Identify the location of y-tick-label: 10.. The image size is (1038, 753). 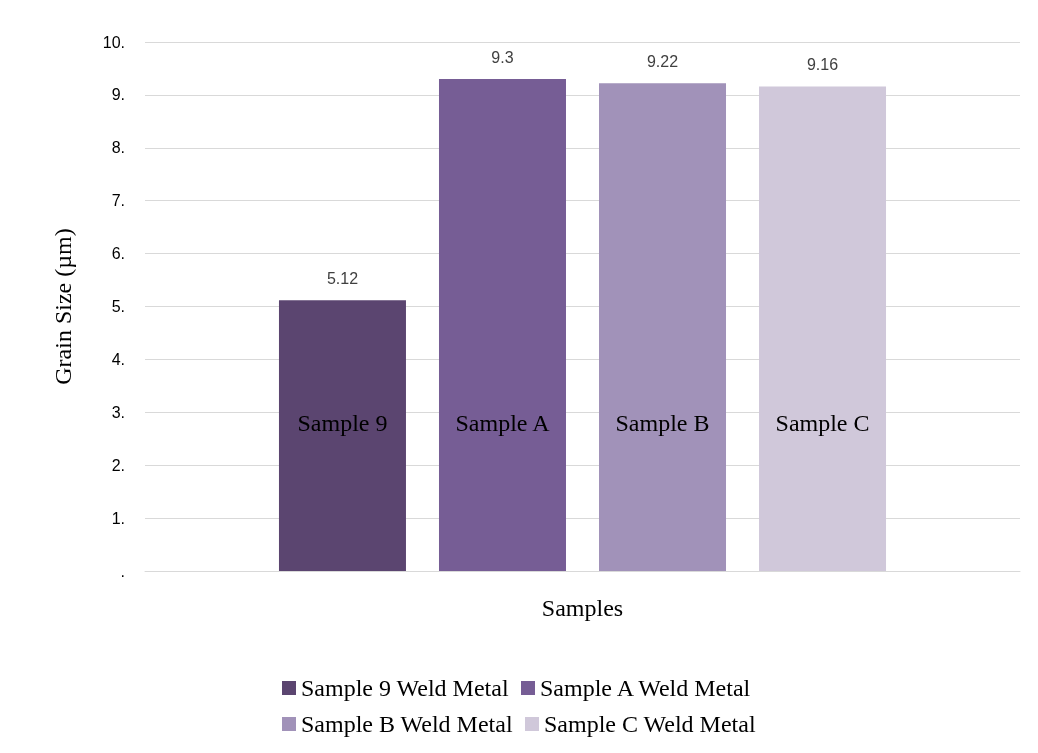
(113, 42).